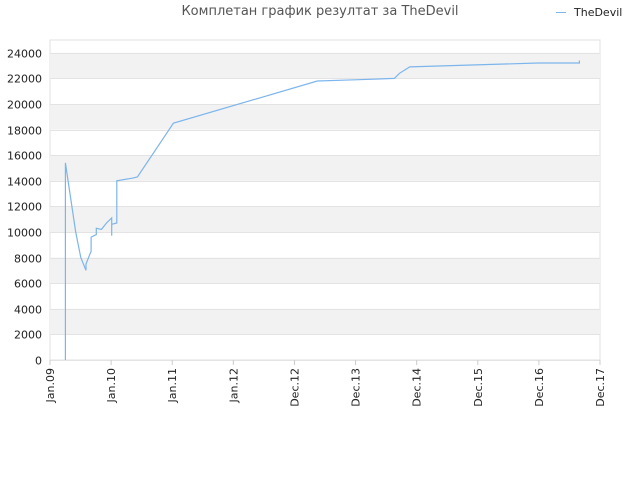 The height and width of the screenshot is (480, 640). What do you see at coordinates (28, 335) in the screenshot?
I see `y-tick-label: 2000` at bounding box center [28, 335].